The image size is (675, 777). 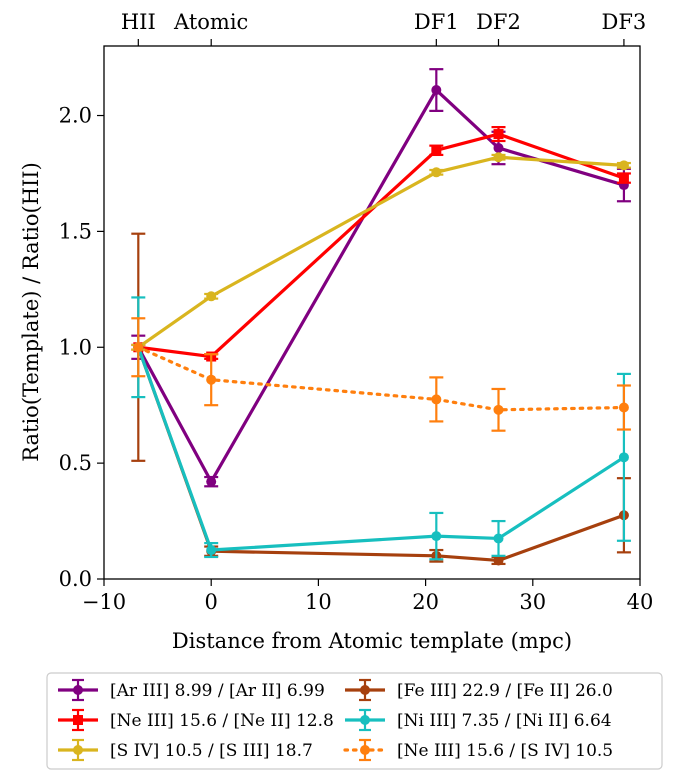 What do you see at coordinates (138, 22) in the screenshot?
I see `top-tick-label: HII` at bounding box center [138, 22].